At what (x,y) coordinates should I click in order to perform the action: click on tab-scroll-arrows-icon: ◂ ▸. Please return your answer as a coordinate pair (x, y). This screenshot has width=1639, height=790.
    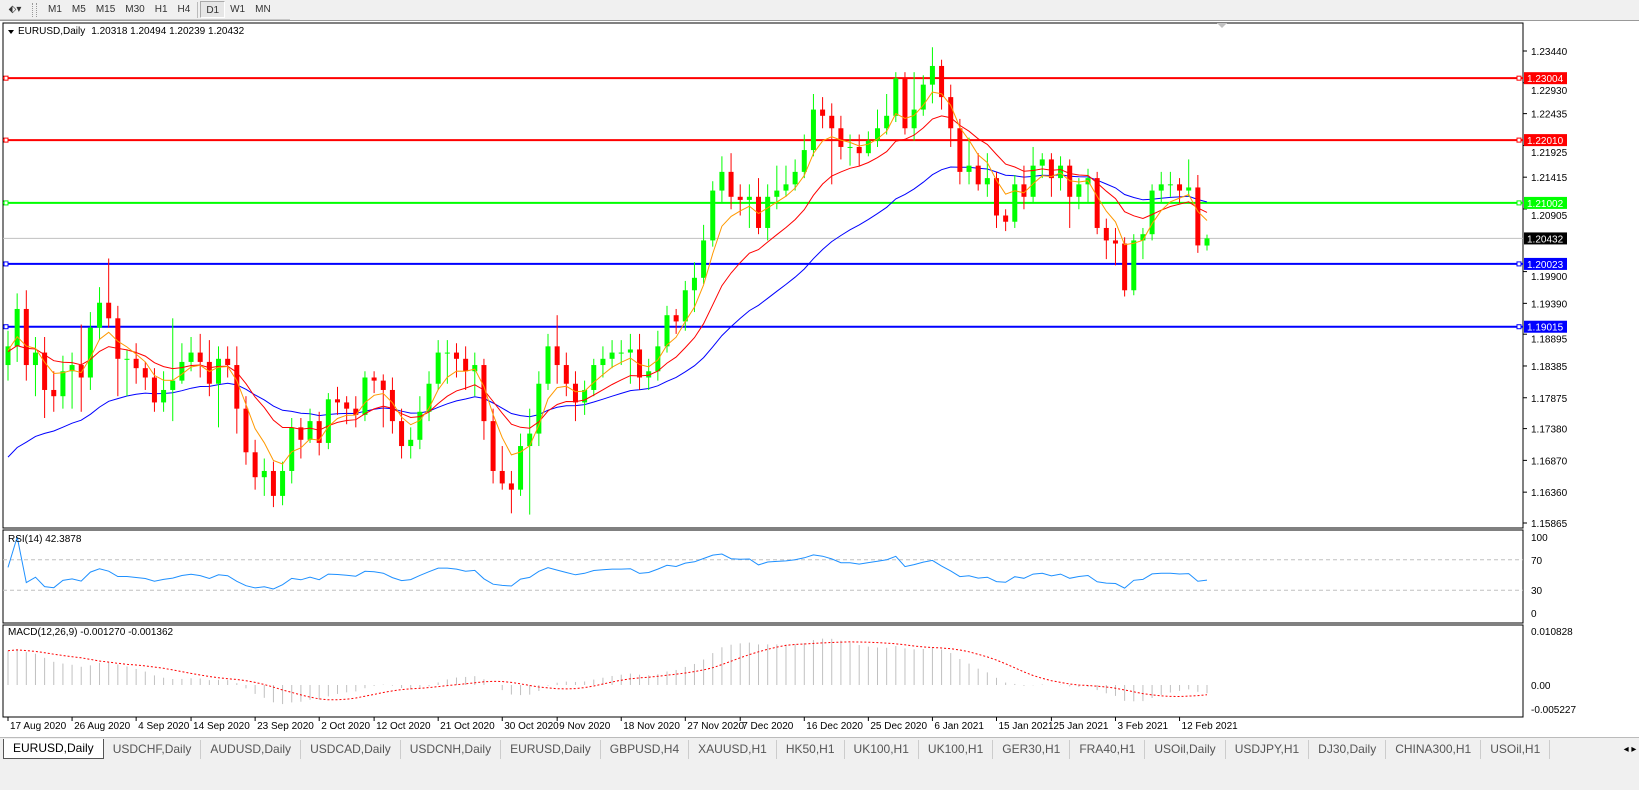
    Looking at the image, I should click on (1630, 749).